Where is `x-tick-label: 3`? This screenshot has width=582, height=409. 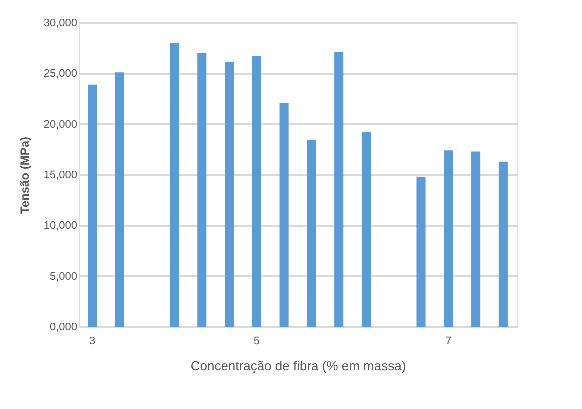 x-tick-label: 3 is located at coordinates (92, 342).